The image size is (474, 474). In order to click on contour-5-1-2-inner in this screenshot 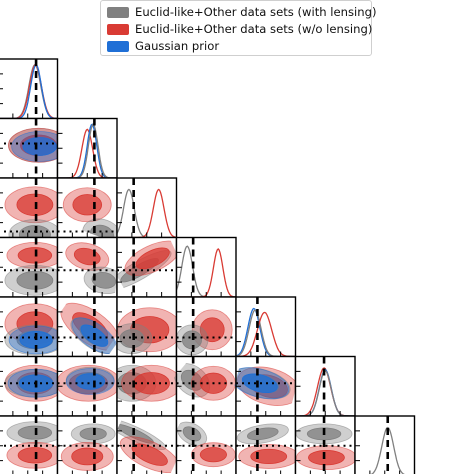, I will do `click(90, 381)`.